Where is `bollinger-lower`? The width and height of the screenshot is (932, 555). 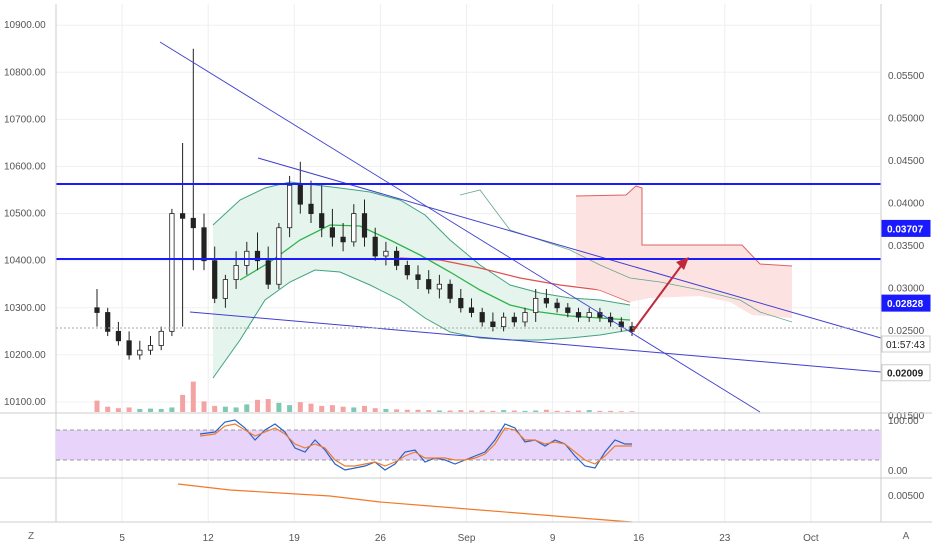
bollinger-lower is located at coordinates (421, 324).